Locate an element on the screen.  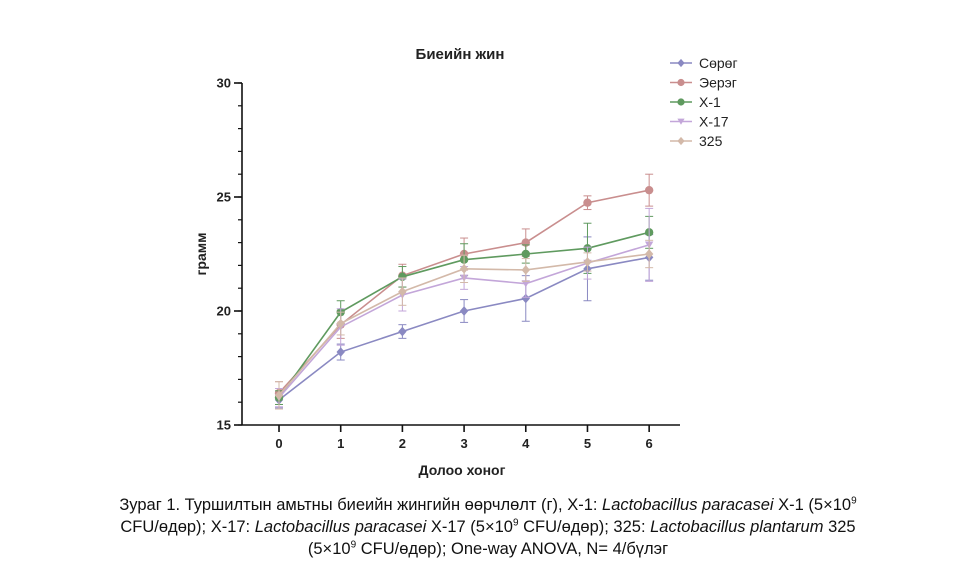
legend-item: X-17 is located at coordinates (699, 122).